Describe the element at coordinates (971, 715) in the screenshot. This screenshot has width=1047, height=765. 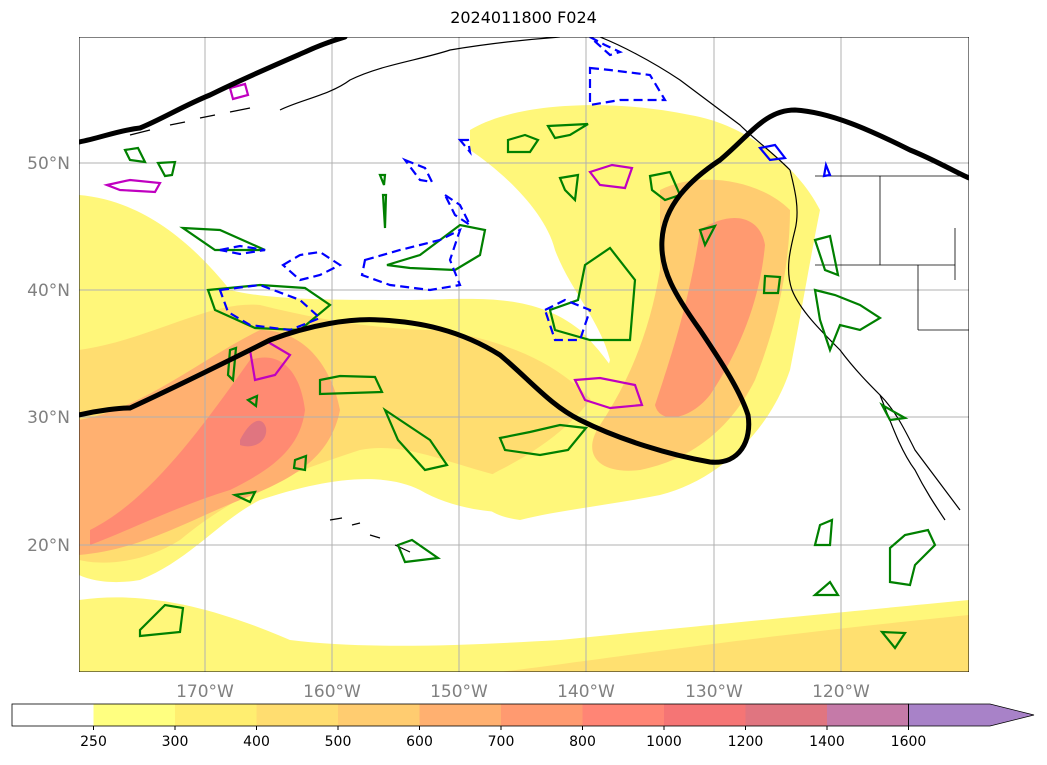
I see `colorbar-extend-arrow` at that location.